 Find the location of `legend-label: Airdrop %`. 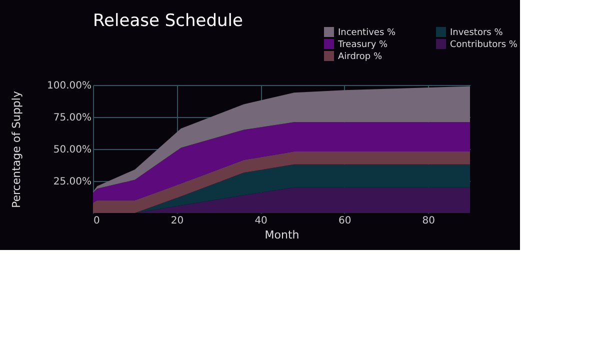

legend-label: Airdrop % is located at coordinates (360, 57).